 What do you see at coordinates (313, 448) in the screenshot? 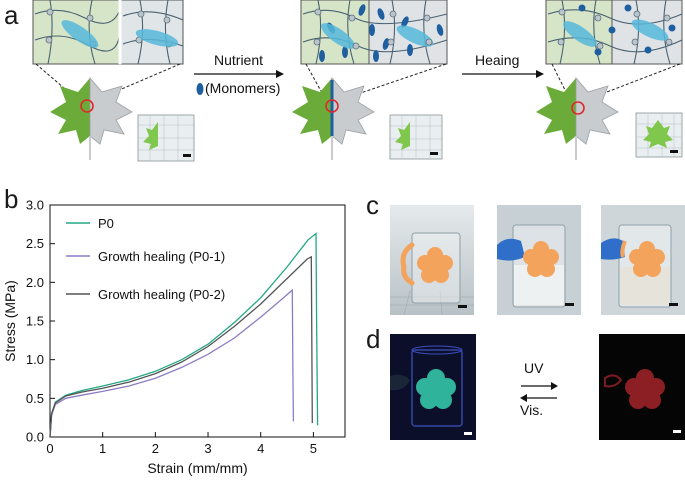
I see `x-tick-label: 5` at bounding box center [313, 448].